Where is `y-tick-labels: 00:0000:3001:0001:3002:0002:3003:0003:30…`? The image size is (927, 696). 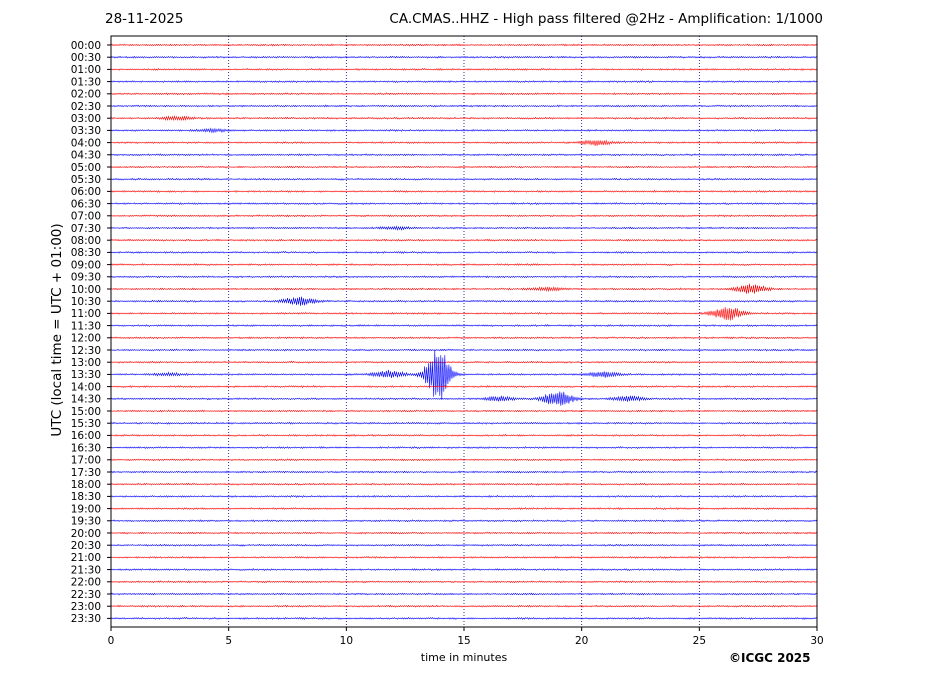 y-tick-labels: 00:0000:3001:0001:3002:0002:3003:0003:30… is located at coordinates (91, 332).